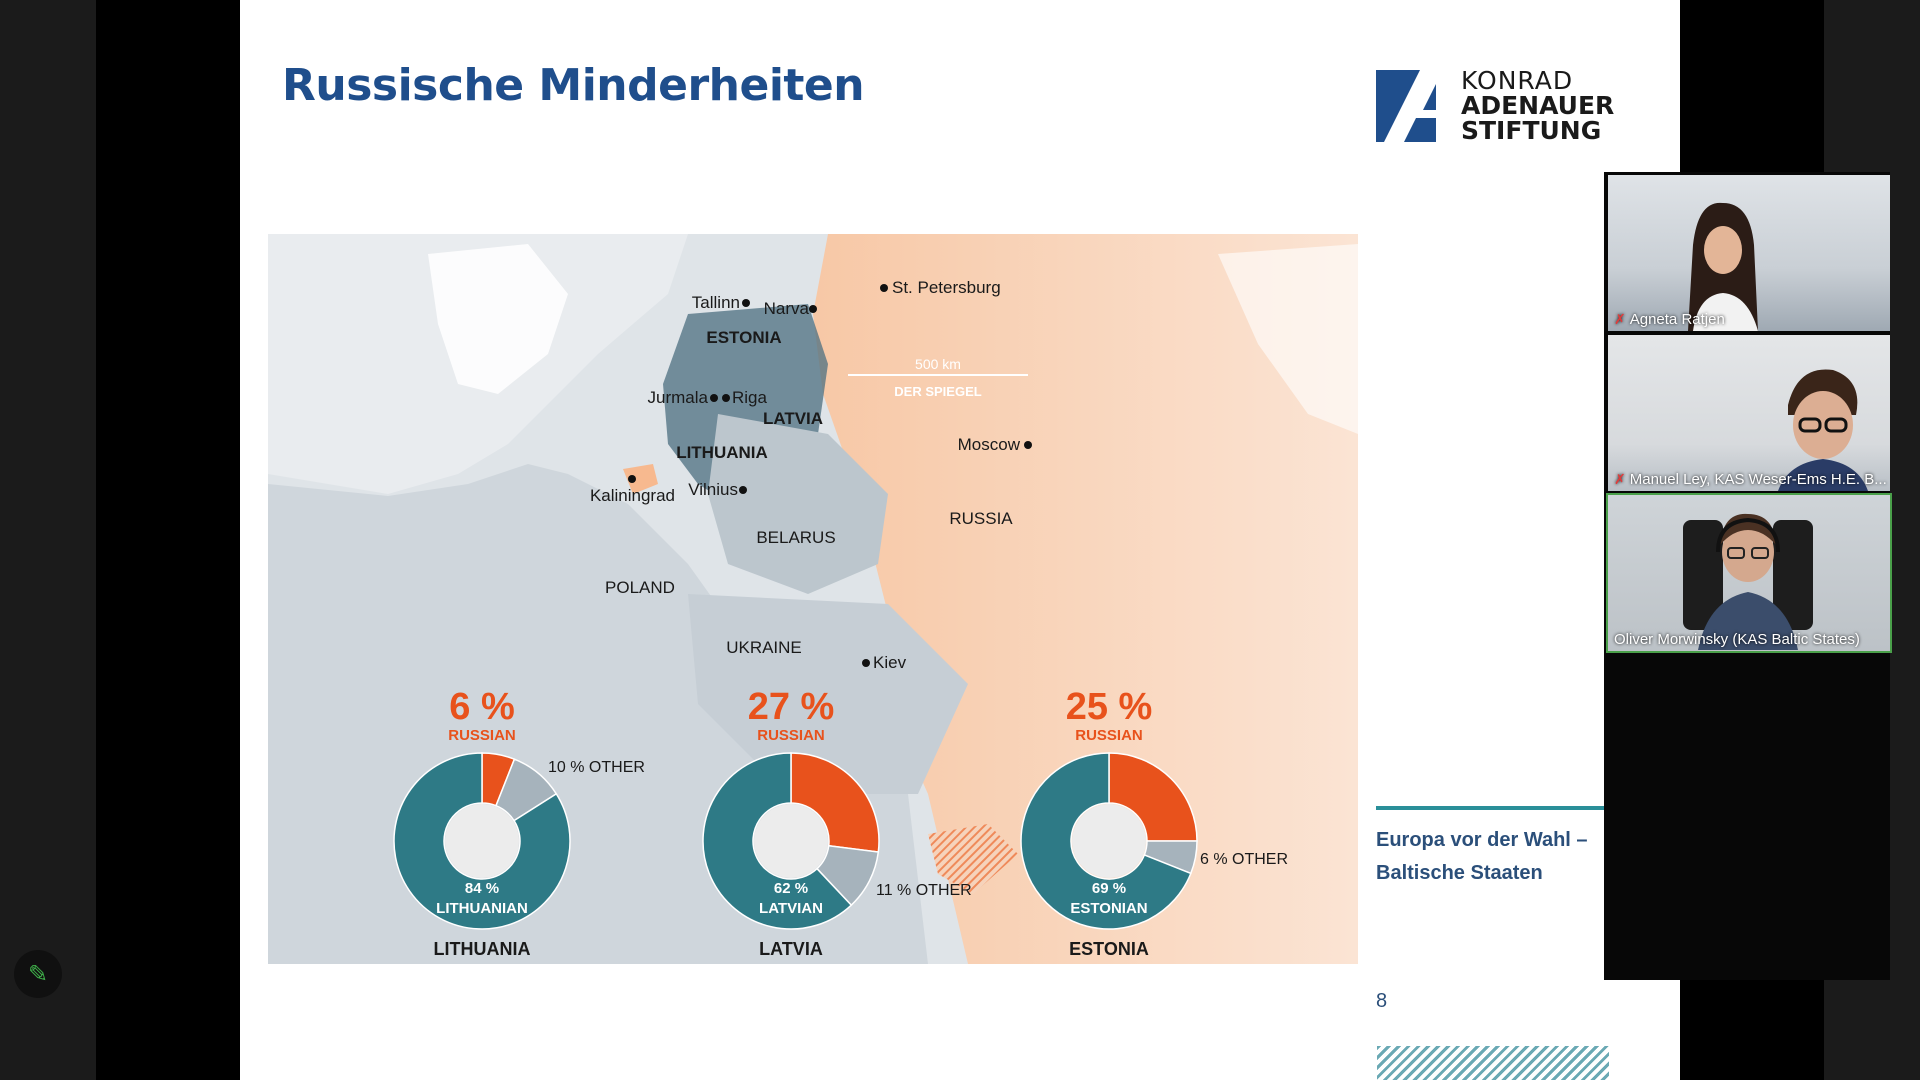 This screenshot has width=1920, height=1080. I want to click on kas-logo-mark, so click(1412, 106).